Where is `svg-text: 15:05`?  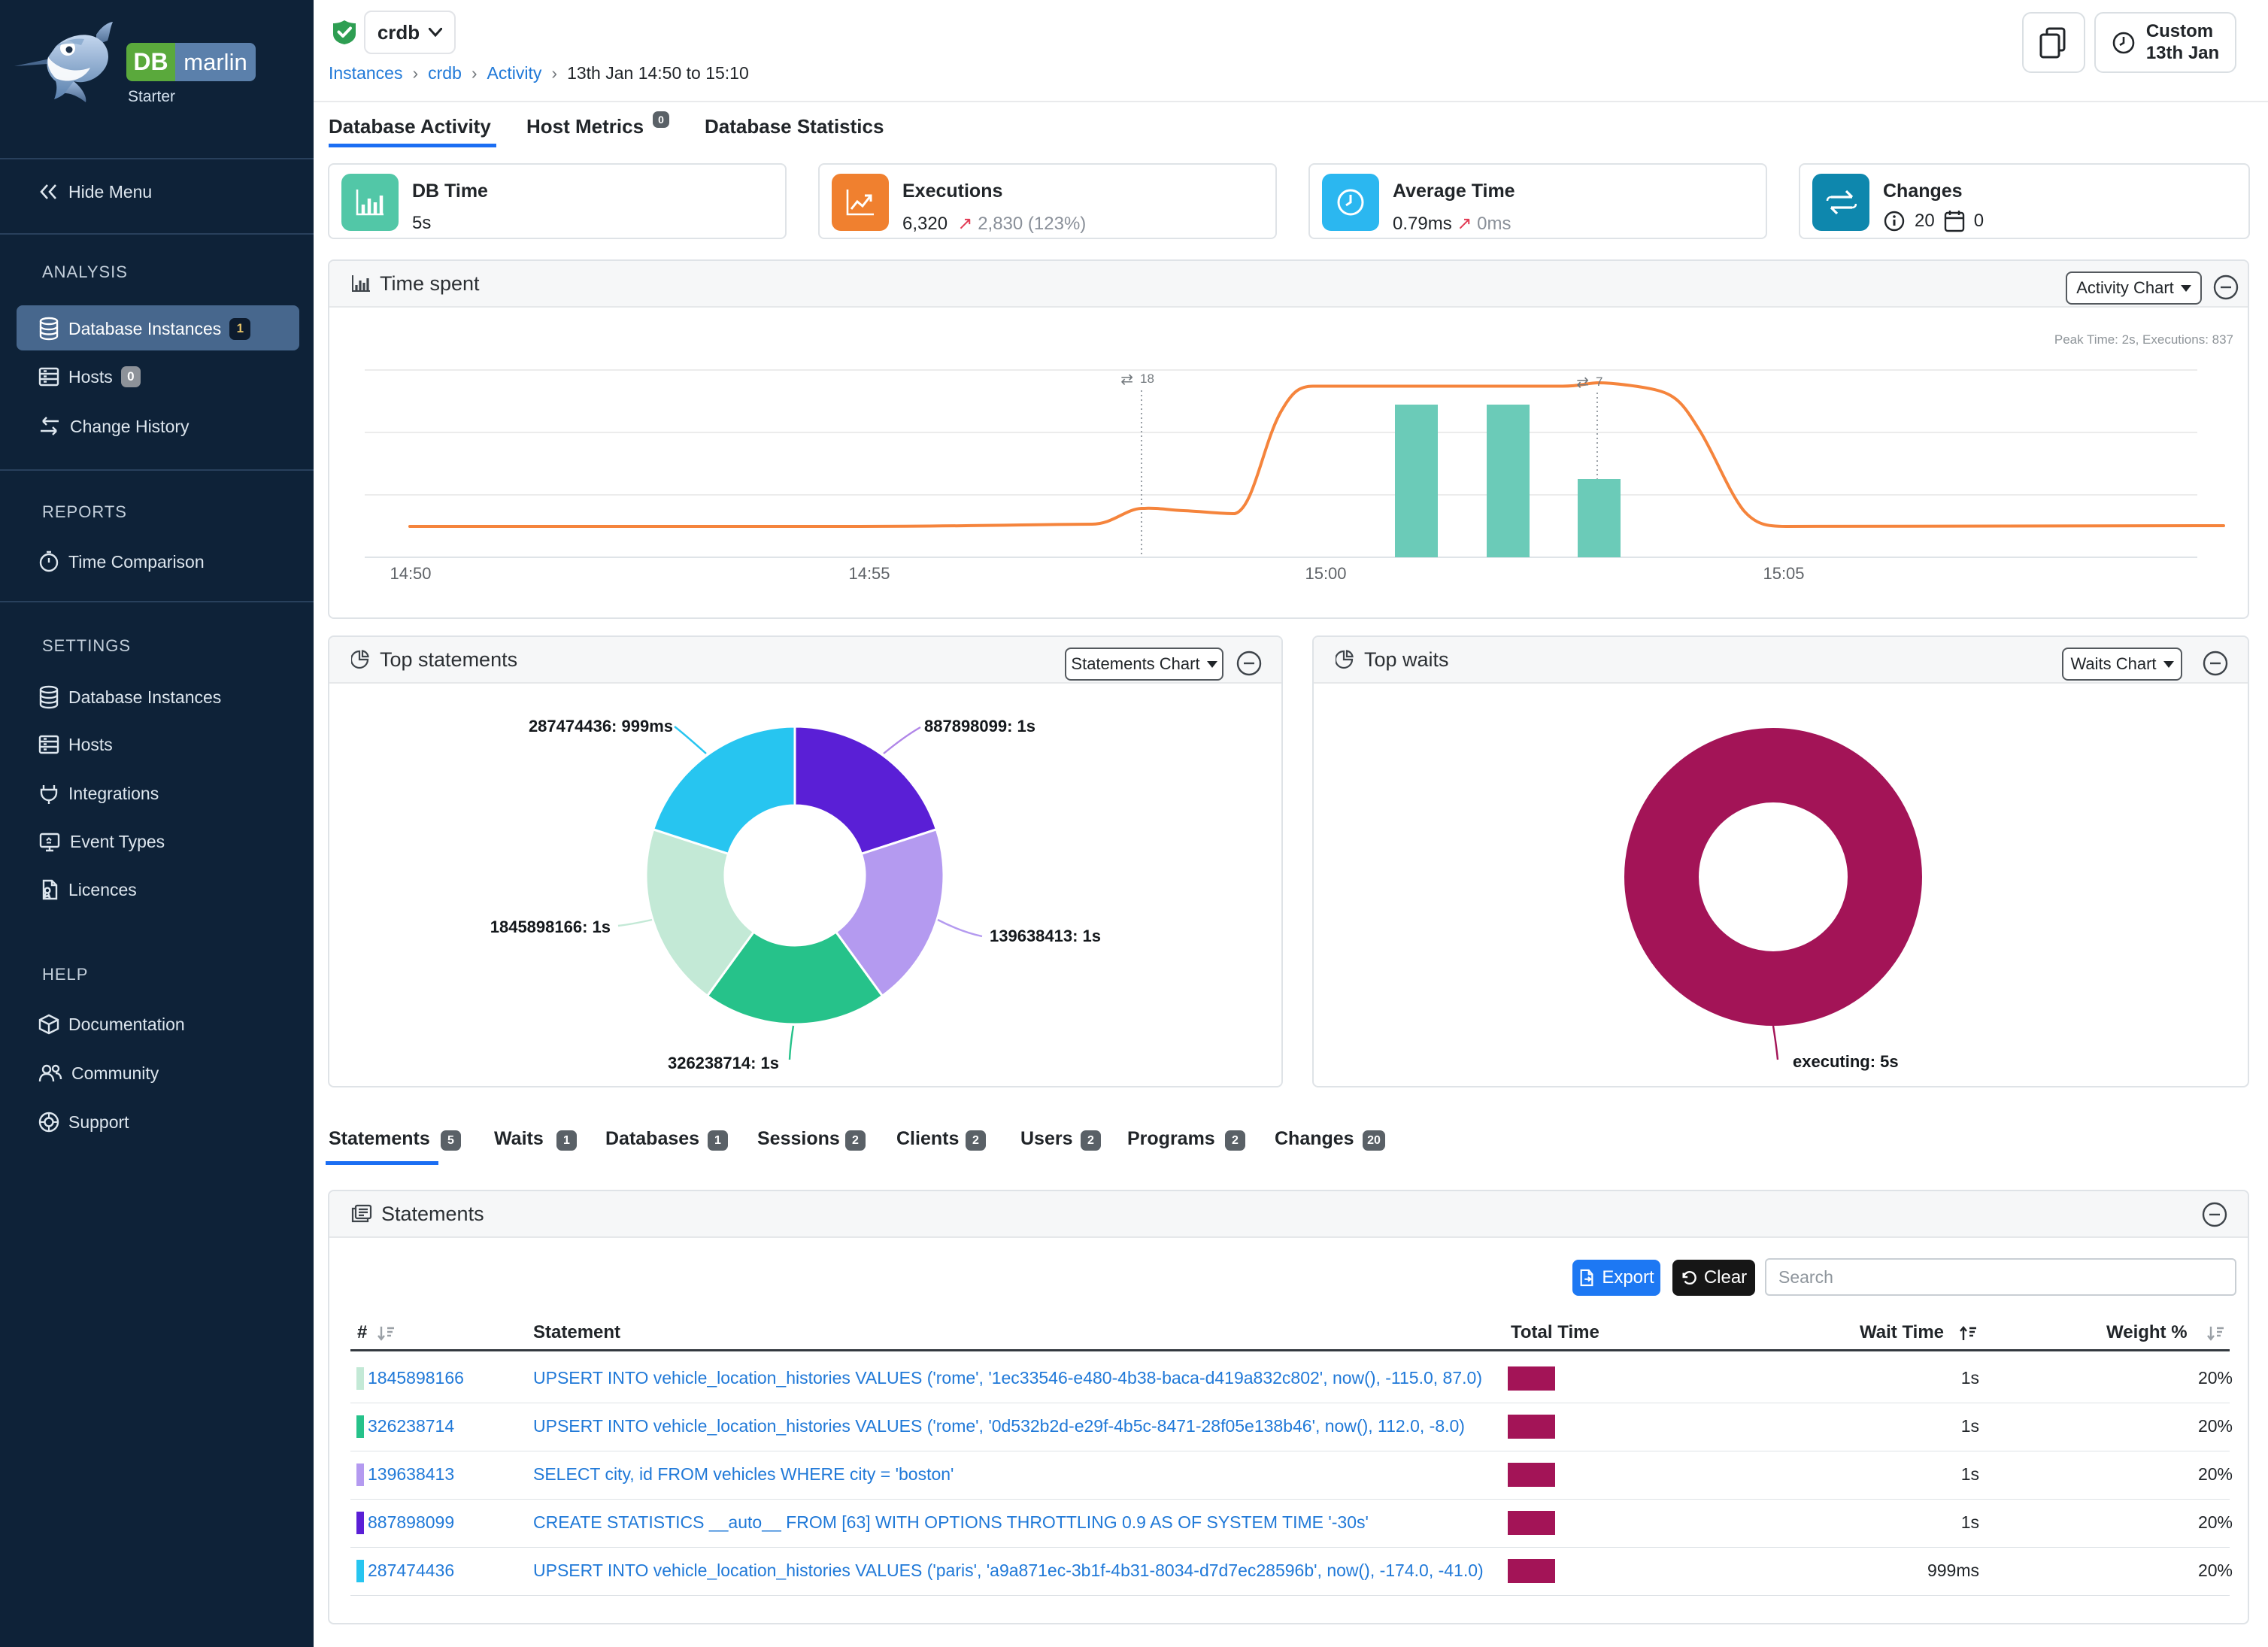
svg-text: 15:05 is located at coordinates (1784, 573).